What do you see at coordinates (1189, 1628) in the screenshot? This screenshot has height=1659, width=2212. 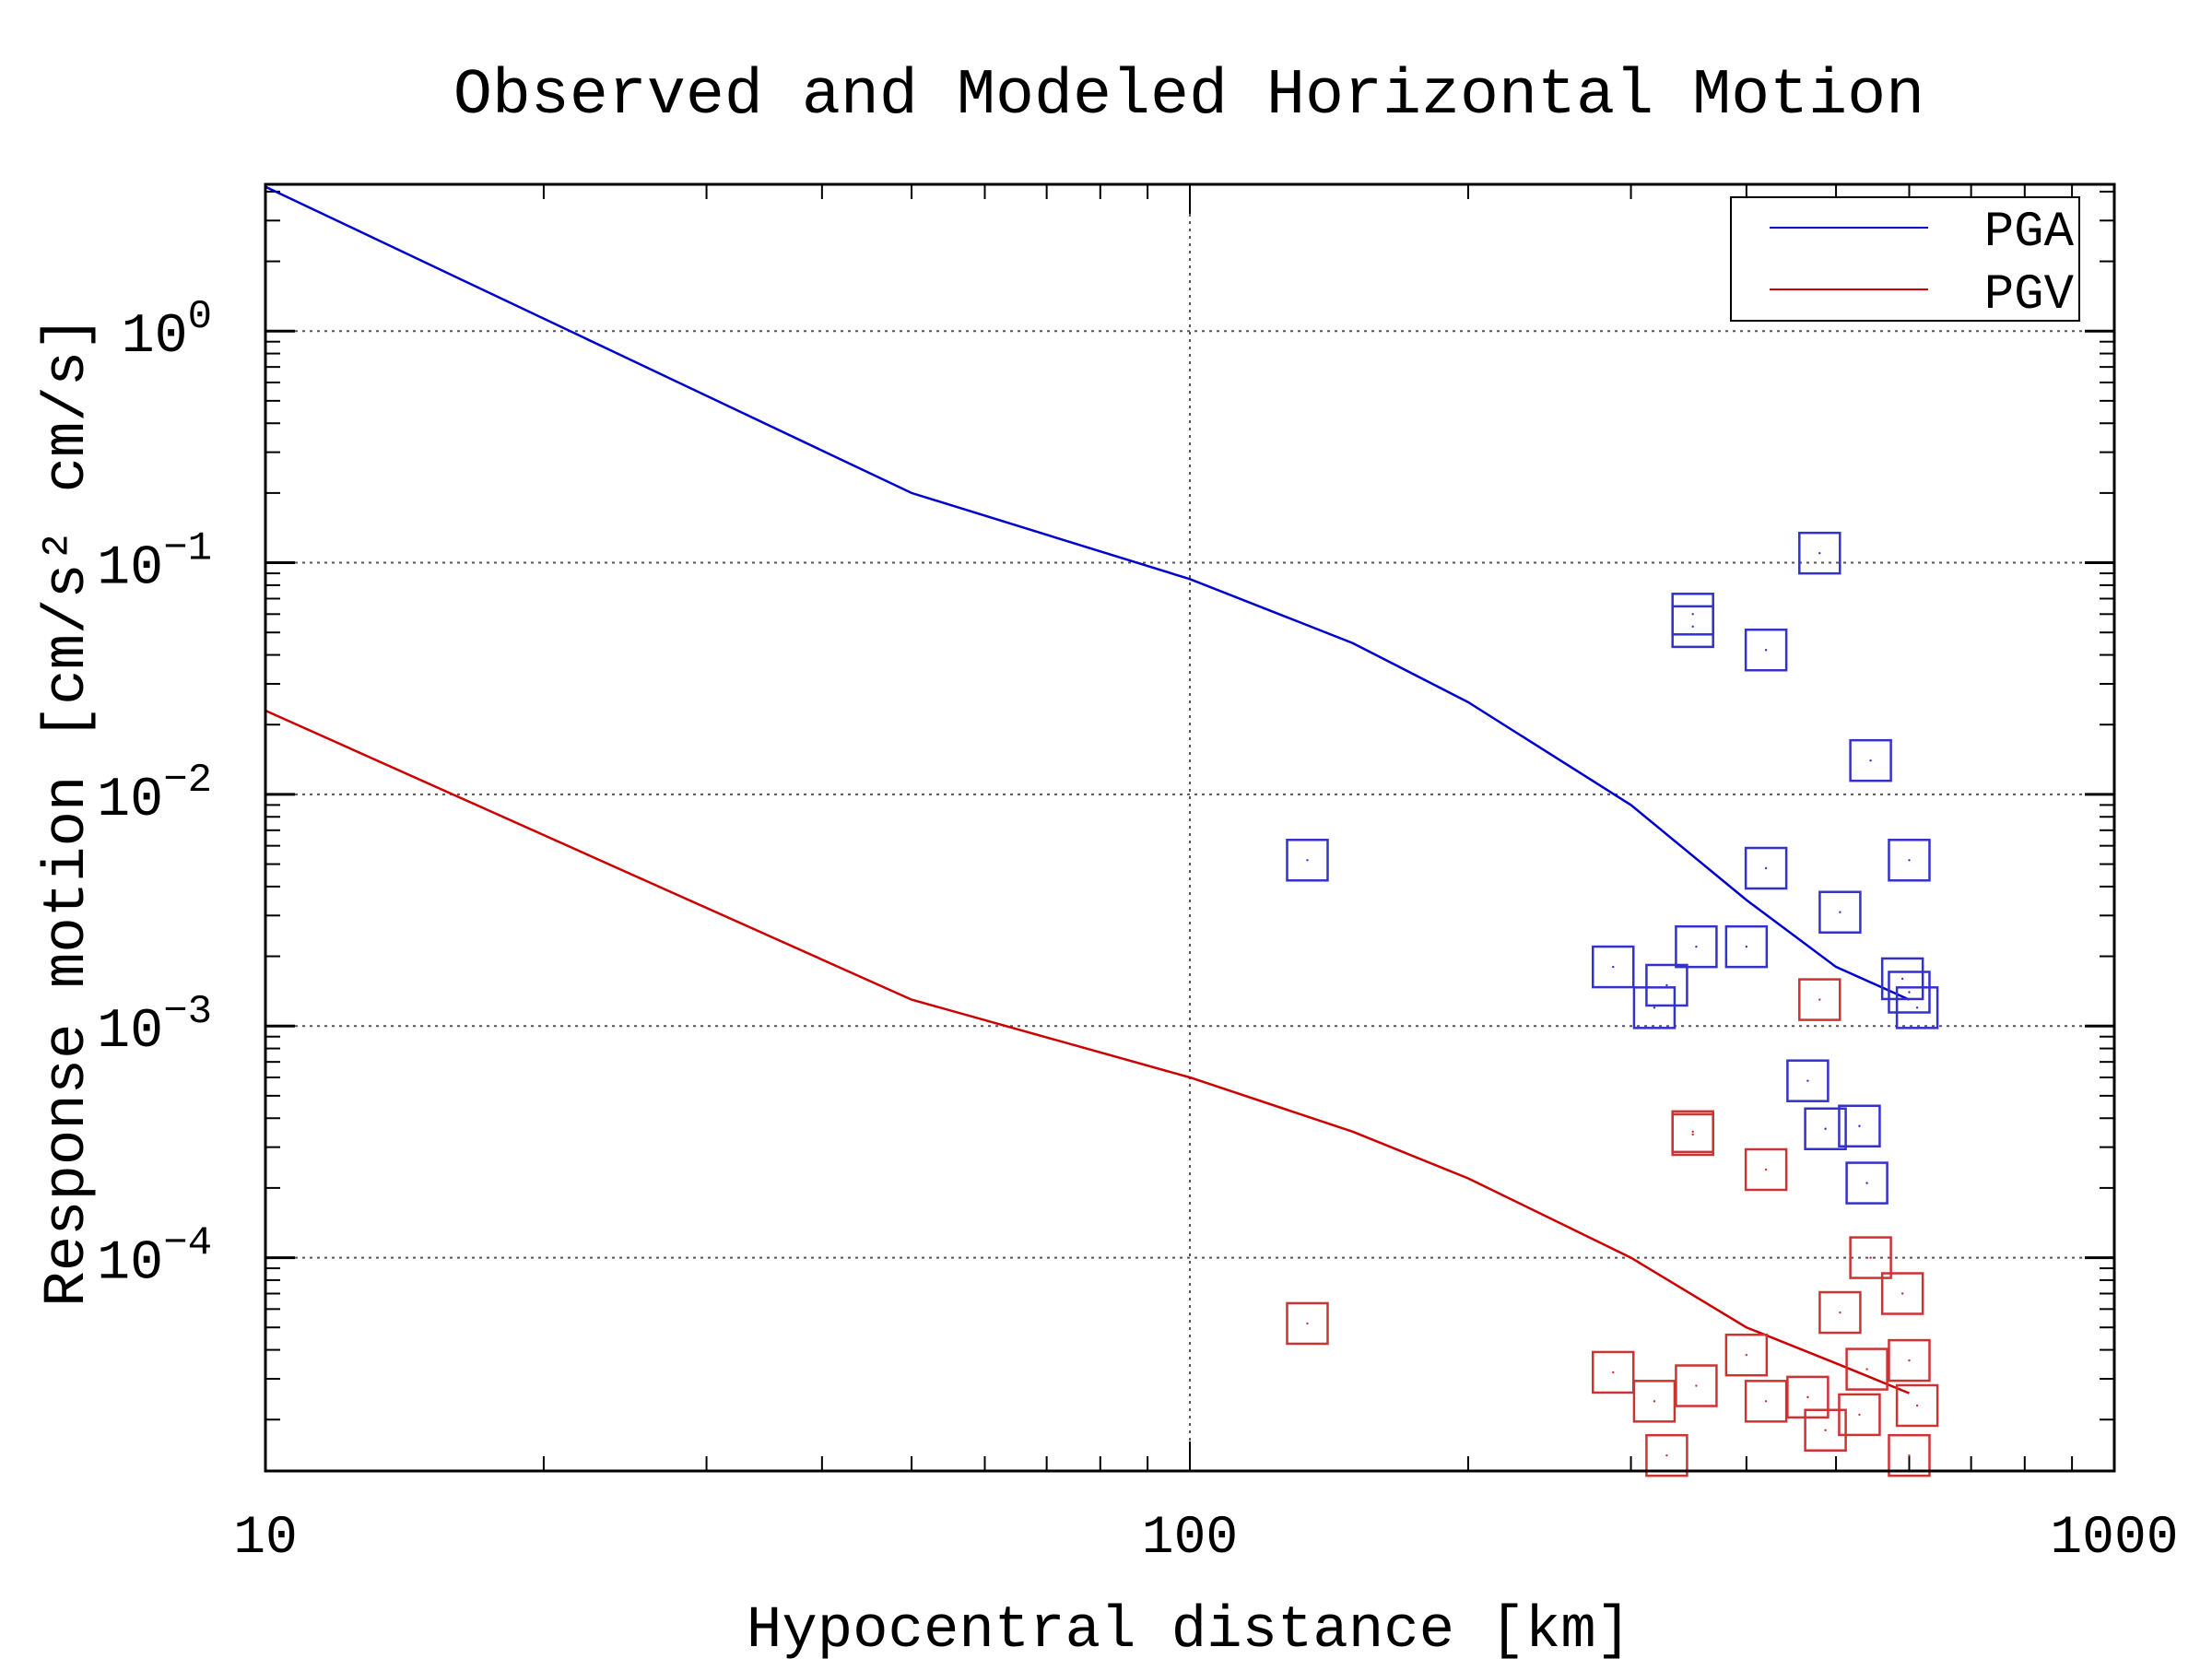 I see `x-axis-label: Hypocentral distance [km]` at bounding box center [1189, 1628].